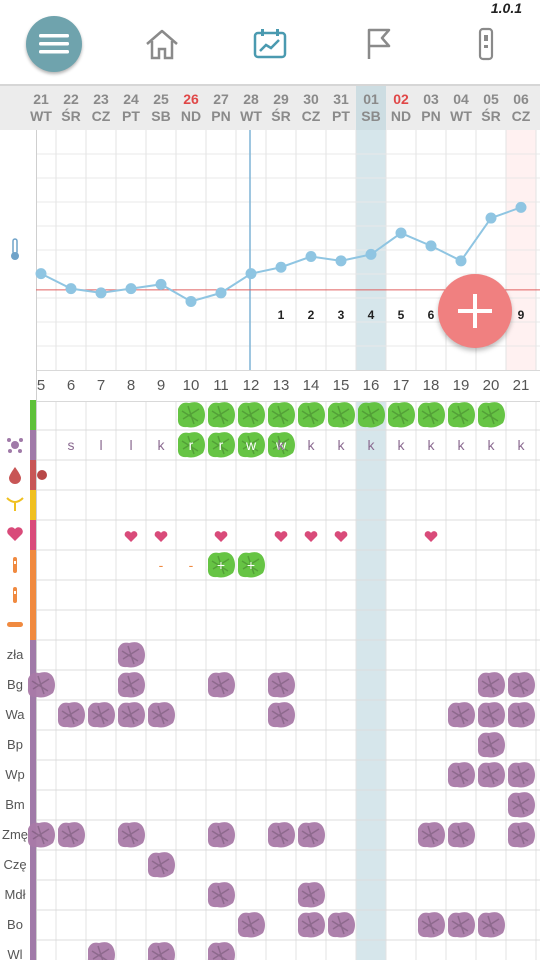  What do you see at coordinates (270, 44) in the screenshot?
I see `chart-tab-button` at bounding box center [270, 44].